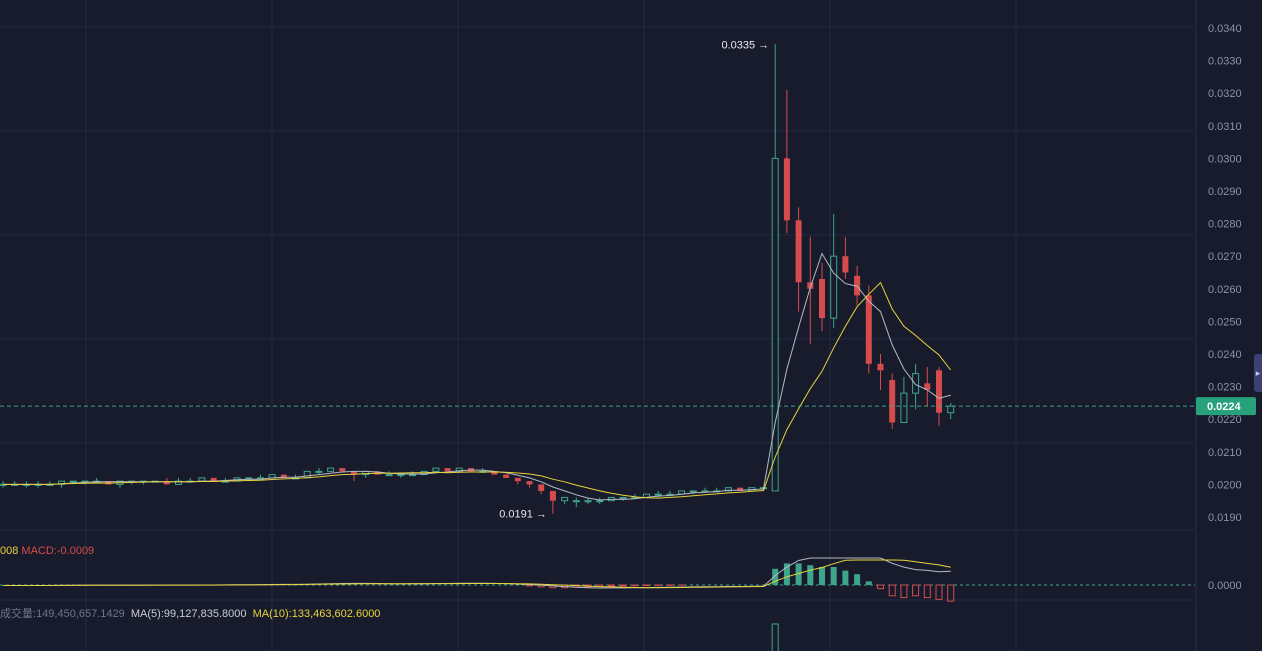  Describe the element at coordinates (1225, 518) in the screenshot. I see `y-tick-15: 0.0190` at that location.